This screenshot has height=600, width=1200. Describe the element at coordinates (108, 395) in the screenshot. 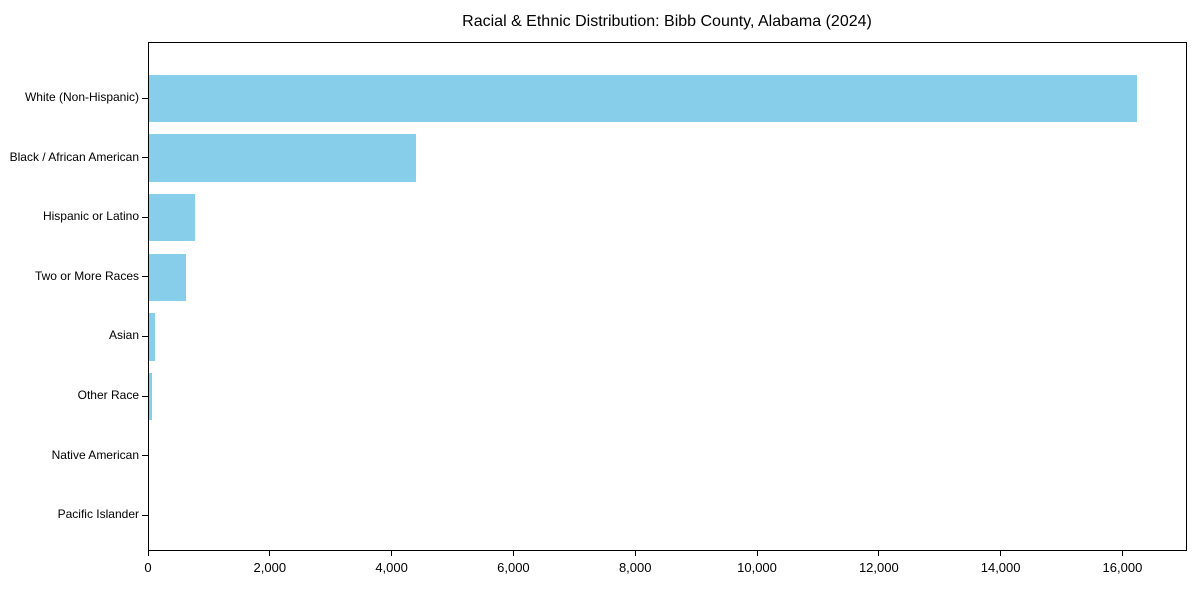

I see `y-tick-label: Other Race` at that location.